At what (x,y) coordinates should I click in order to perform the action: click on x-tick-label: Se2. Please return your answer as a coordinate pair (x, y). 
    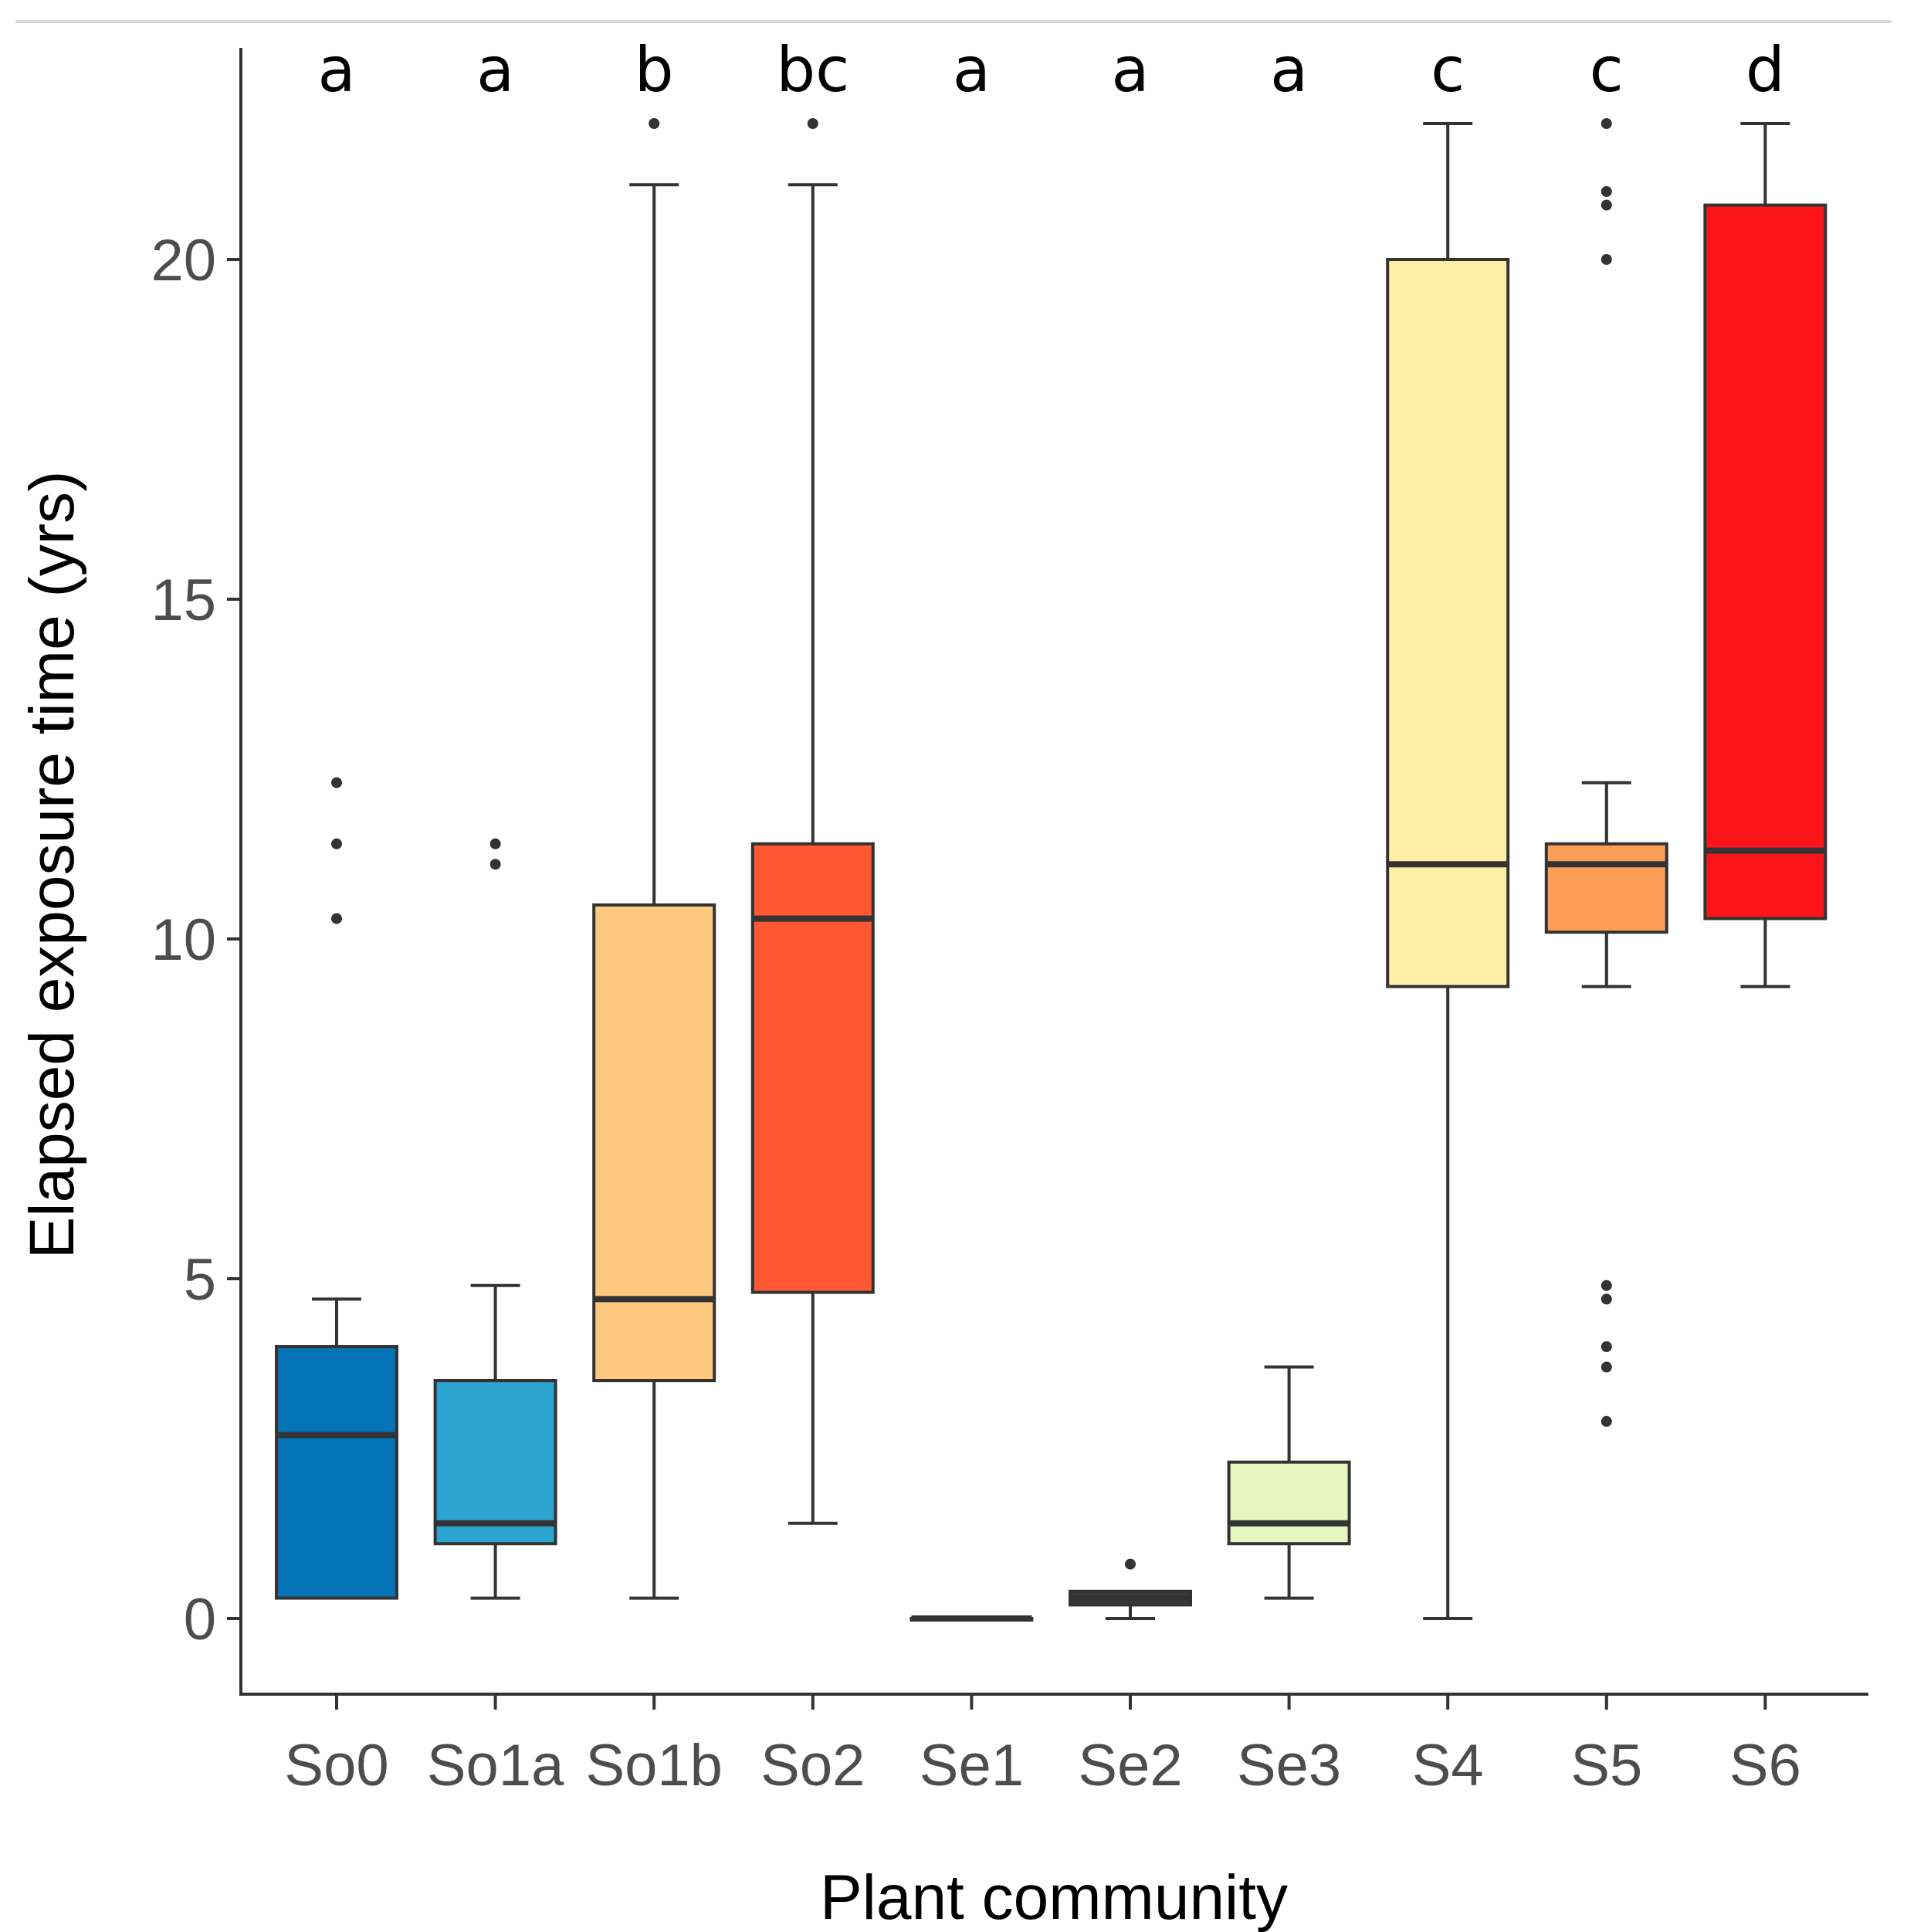
    Looking at the image, I should click on (1130, 1765).